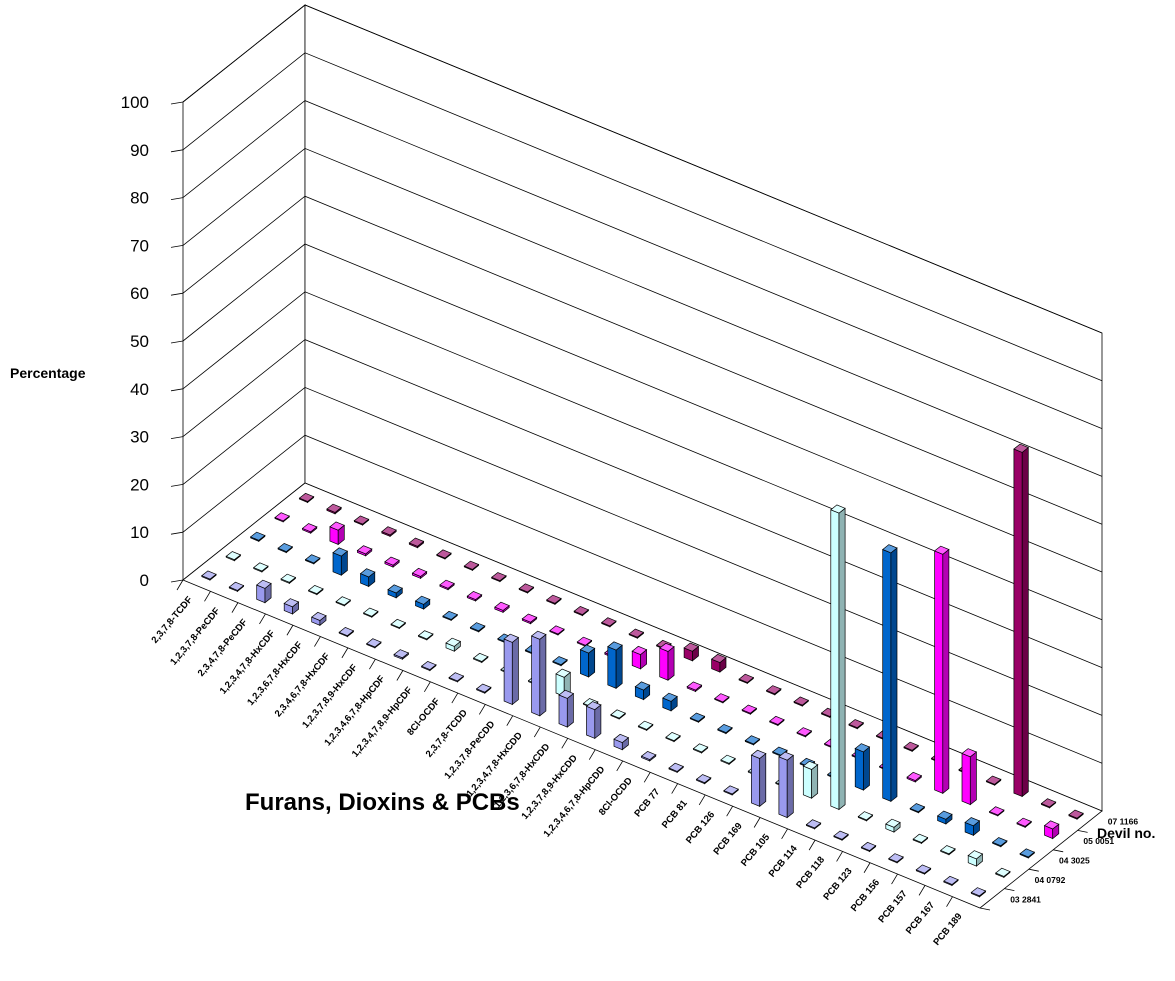 This screenshot has width=1175, height=981. I want to click on x-tick-label: PCB 118, so click(810, 873).